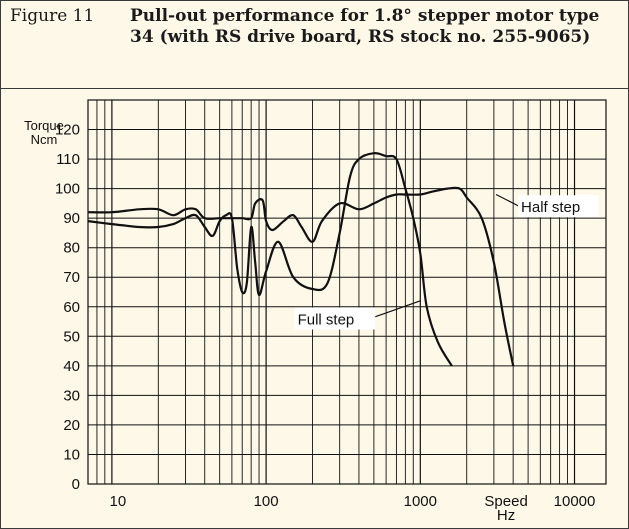 This screenshot has height=529, width=629. I want to click on figure-title-part-2: RS, so click(228, 37).